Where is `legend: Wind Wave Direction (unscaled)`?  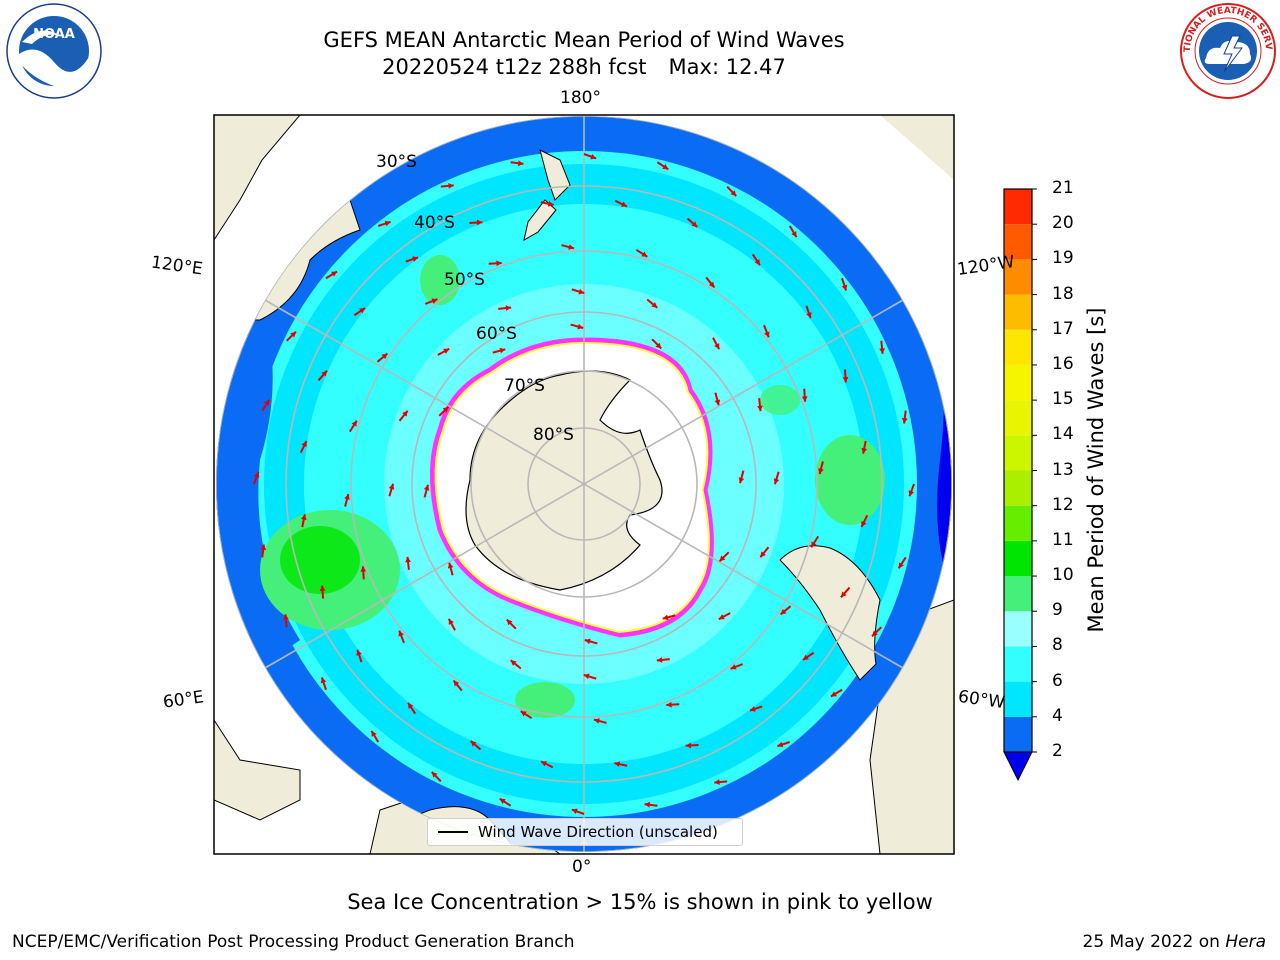 legend: Wind Wave Direction (unscaled) is located at coordinates (585, 832).